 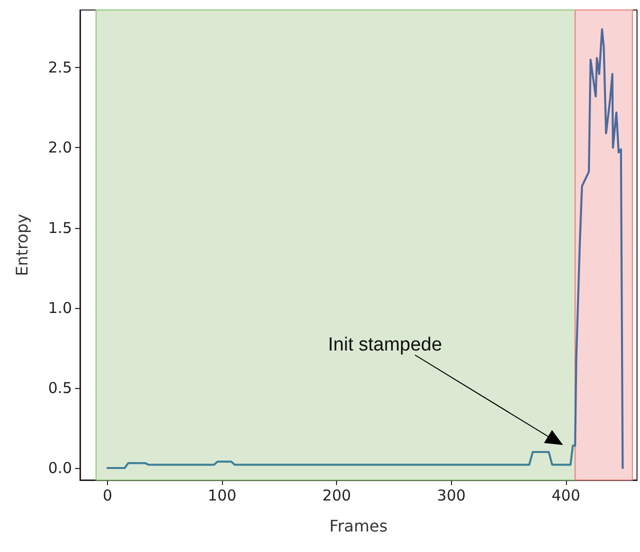 I want to click on y-tick-label: 1.5, so click(x=60, y=227).